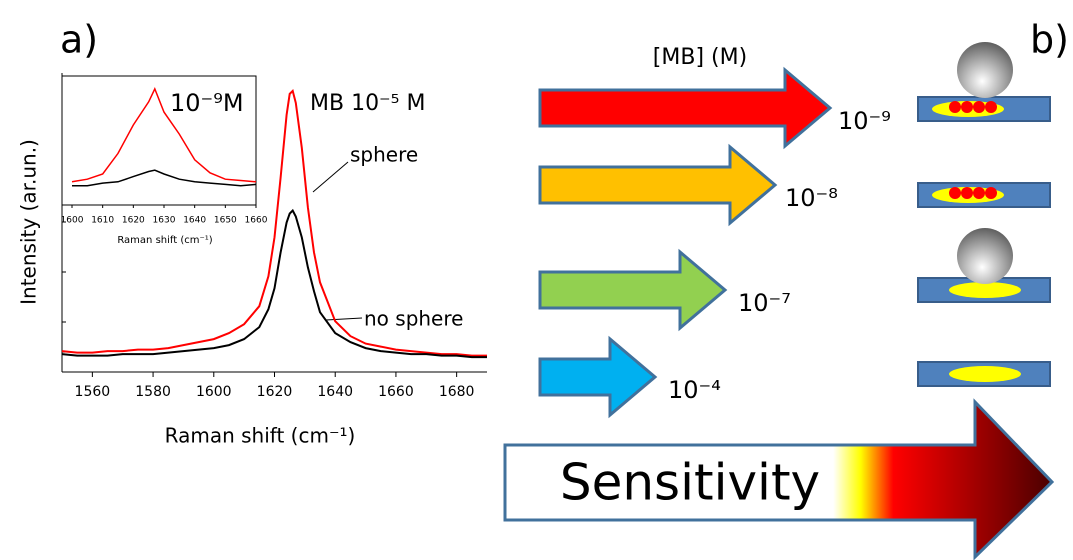 This screenshot has height=560, width=1073. Describe the element at coordinates (384, 155) in the screenshot. I see `annotation: sphere` at that location.